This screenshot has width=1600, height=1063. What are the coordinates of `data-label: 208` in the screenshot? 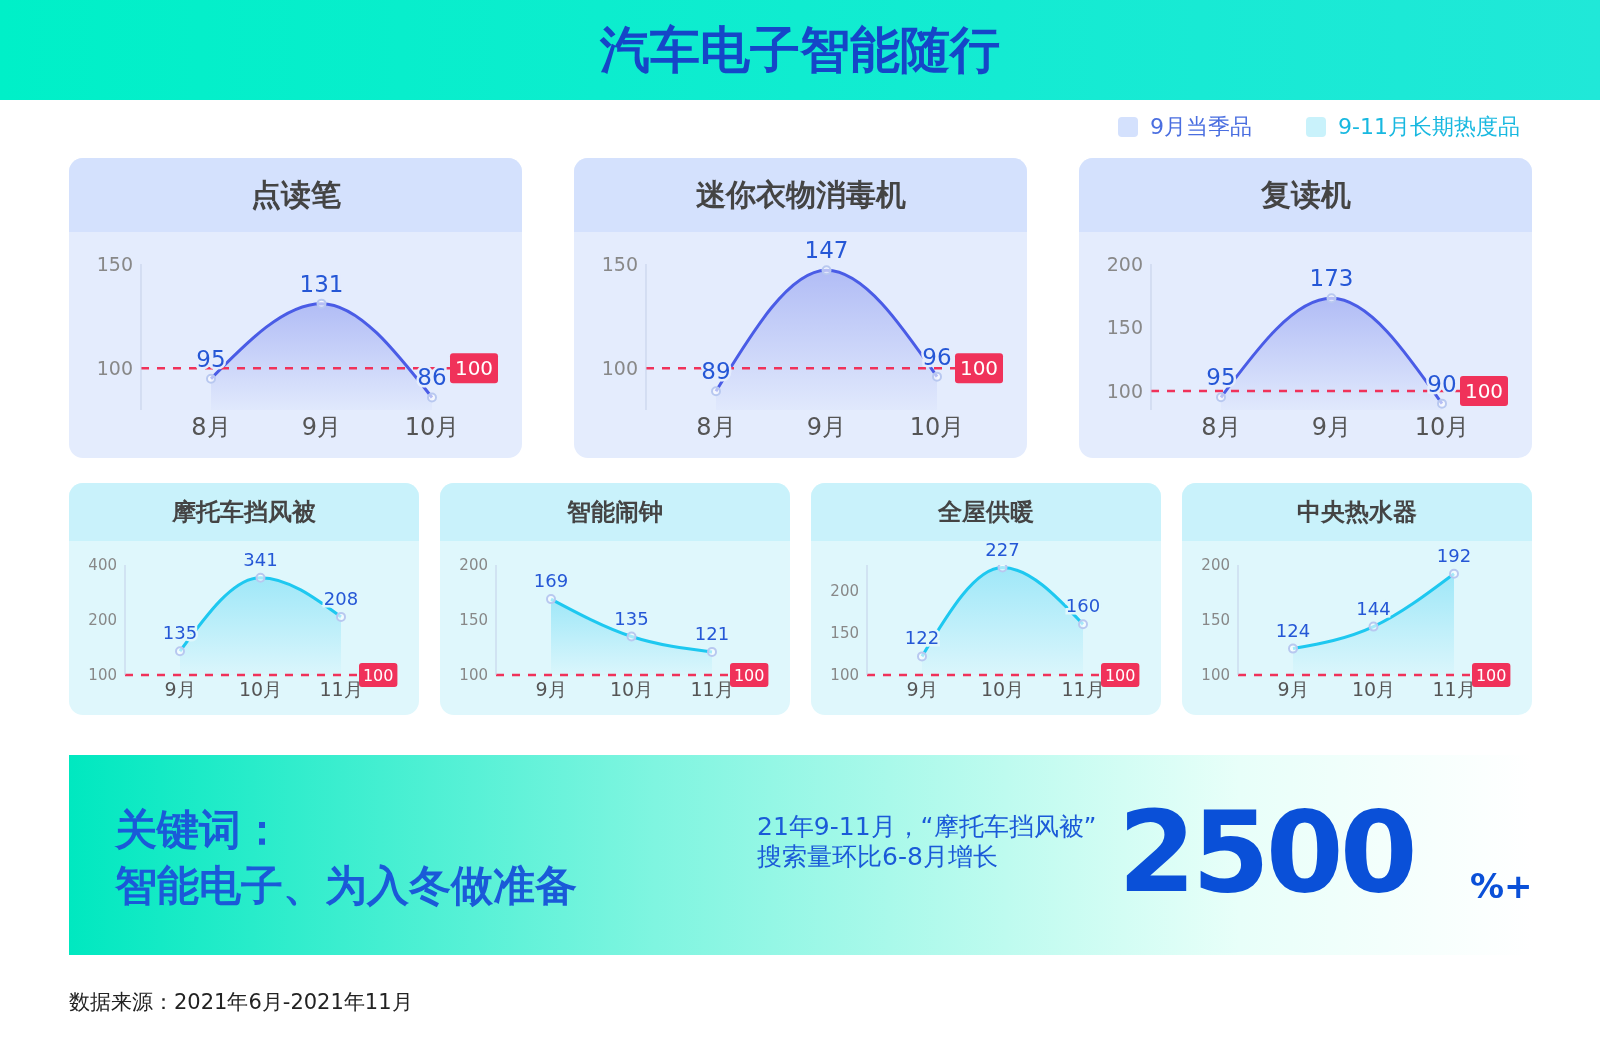 It's located at (341, 598).